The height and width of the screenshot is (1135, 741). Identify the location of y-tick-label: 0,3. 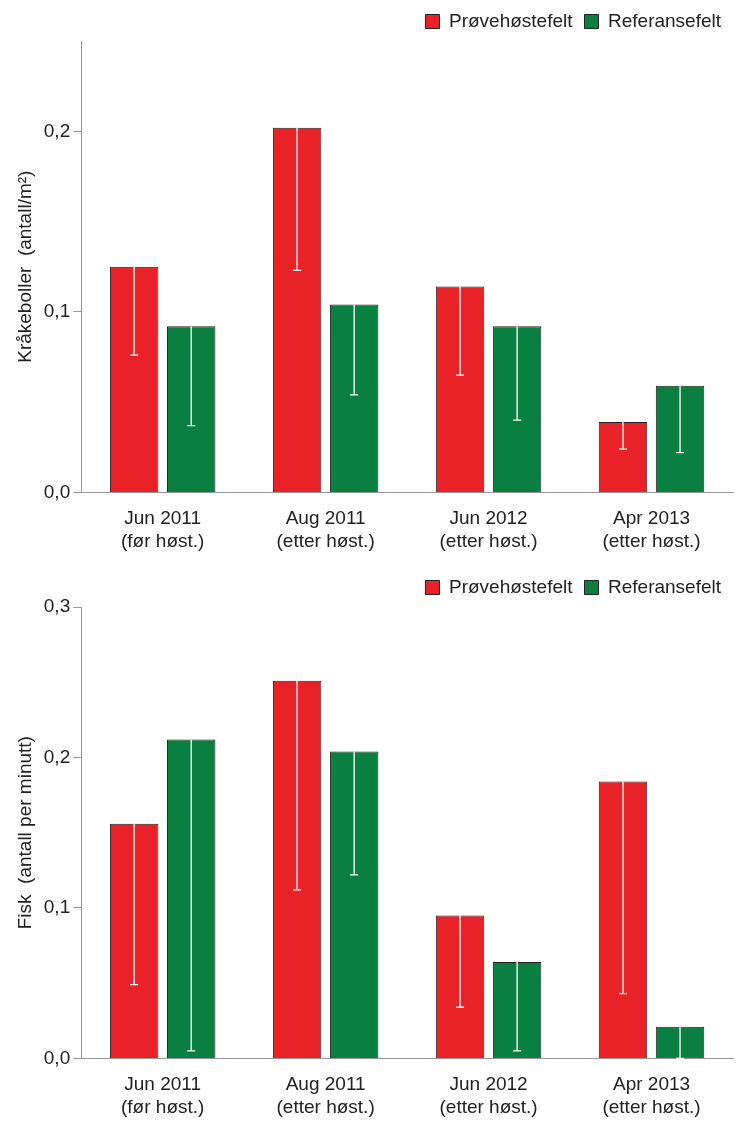
(57, 606).